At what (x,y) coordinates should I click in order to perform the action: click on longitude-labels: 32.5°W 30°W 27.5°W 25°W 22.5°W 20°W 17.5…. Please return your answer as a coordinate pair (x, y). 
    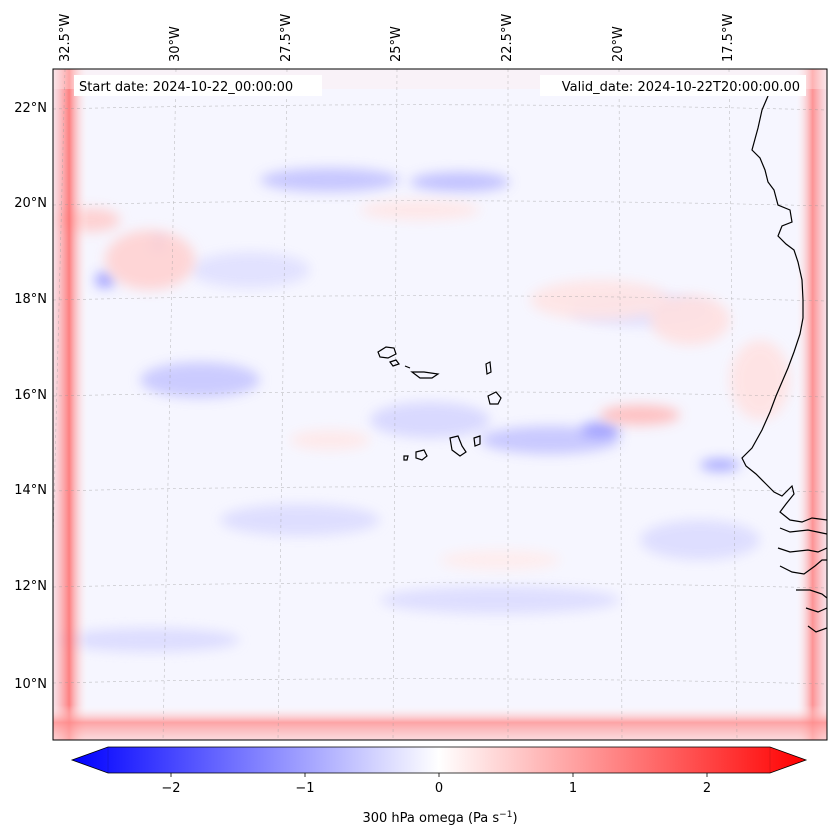
    Looking at the image, I should click on (397, 38).